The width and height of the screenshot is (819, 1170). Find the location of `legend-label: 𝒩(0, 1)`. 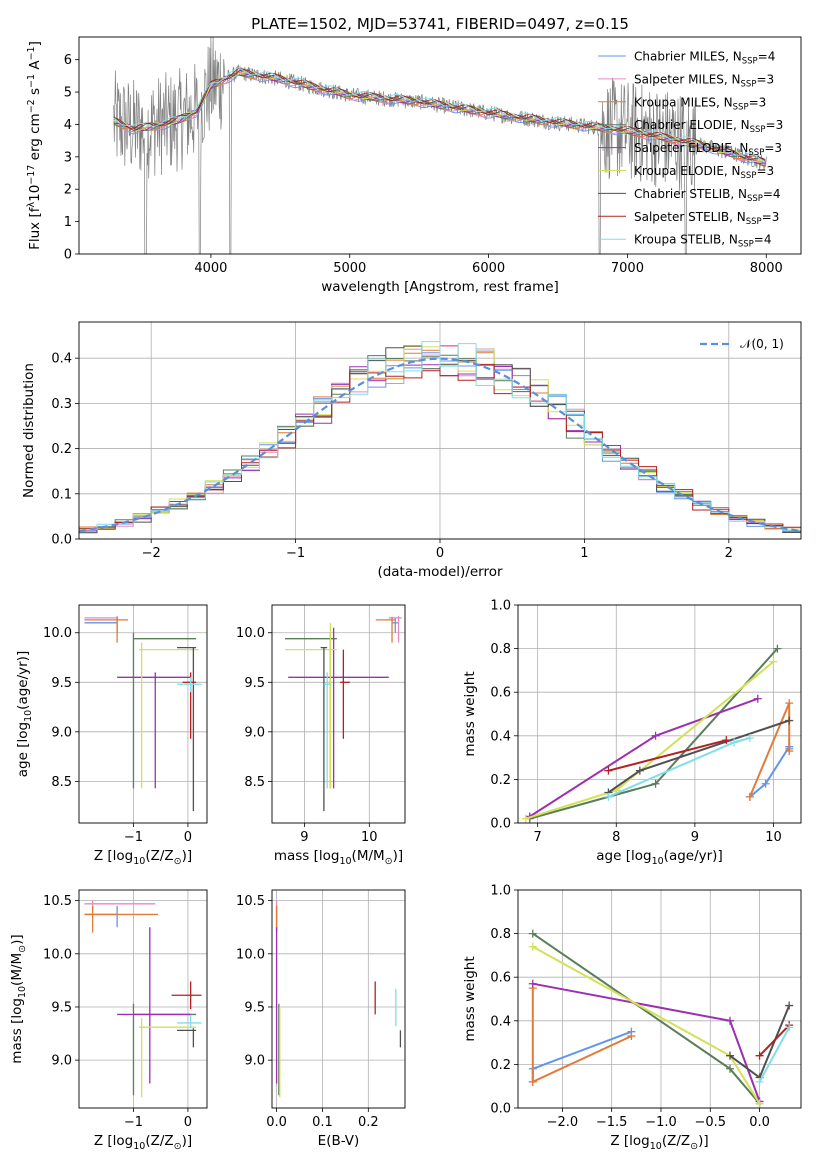

legend-label: 𝒩(0, 1) is located at coordinates (762, 344).